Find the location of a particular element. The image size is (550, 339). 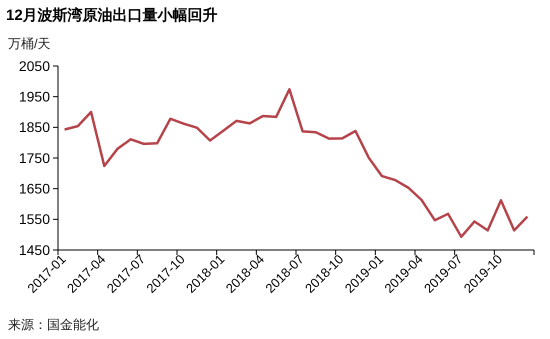

y-tick-label: 1950 is located at coordinates (34, 96).